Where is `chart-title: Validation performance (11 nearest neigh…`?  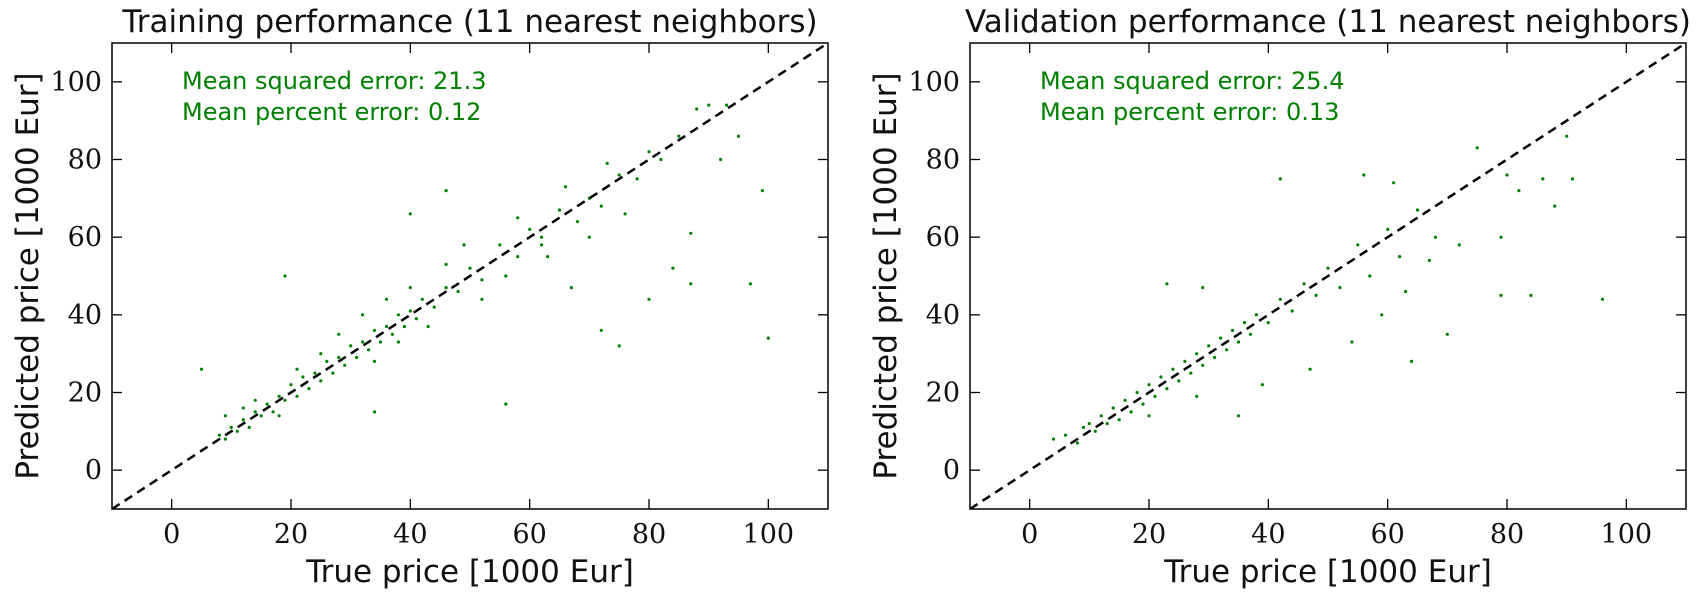 chart-title: Validation performance (11 nearest neigh… is located at coordinates (1328, 22).